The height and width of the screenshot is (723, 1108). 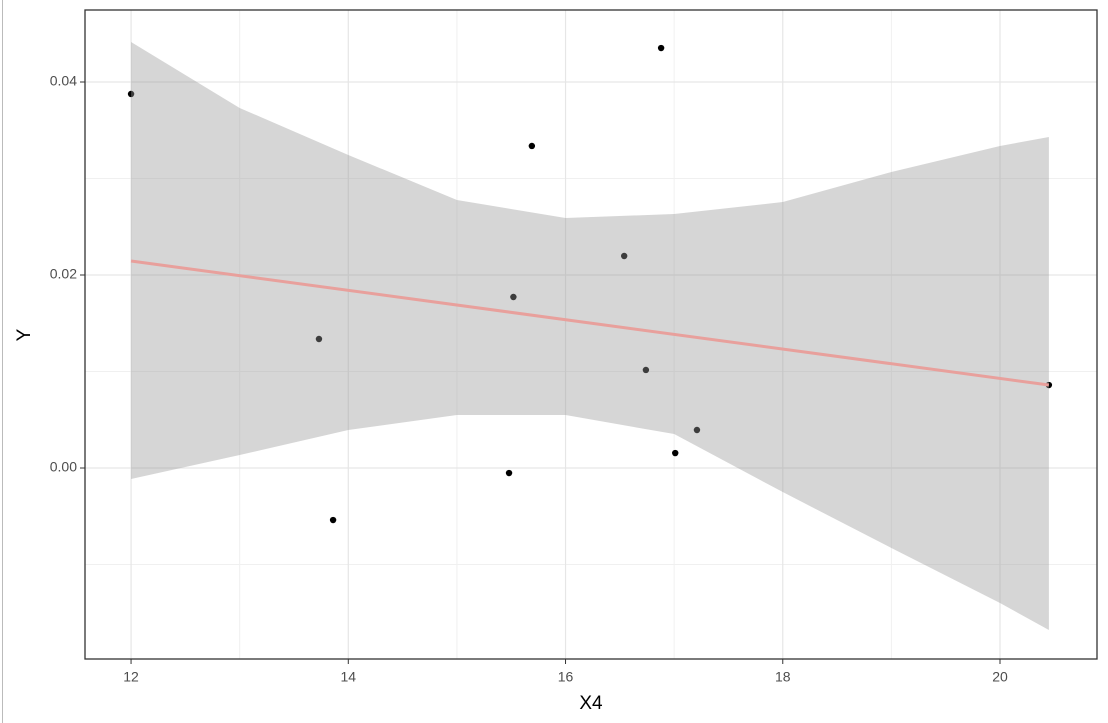 What do you see at coordinates (1000, 677) in the screenshot?
I see `x-tick-label: 20` at bounding box center [1000, 677].